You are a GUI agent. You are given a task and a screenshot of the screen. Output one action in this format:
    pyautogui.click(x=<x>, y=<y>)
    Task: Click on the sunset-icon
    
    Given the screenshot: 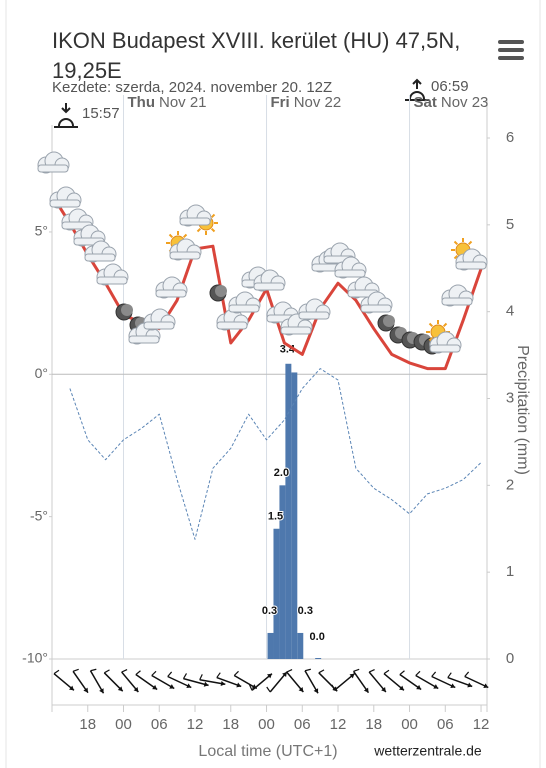 What is the action you would take?
    pyautogui.click(x=66, y=115)
    